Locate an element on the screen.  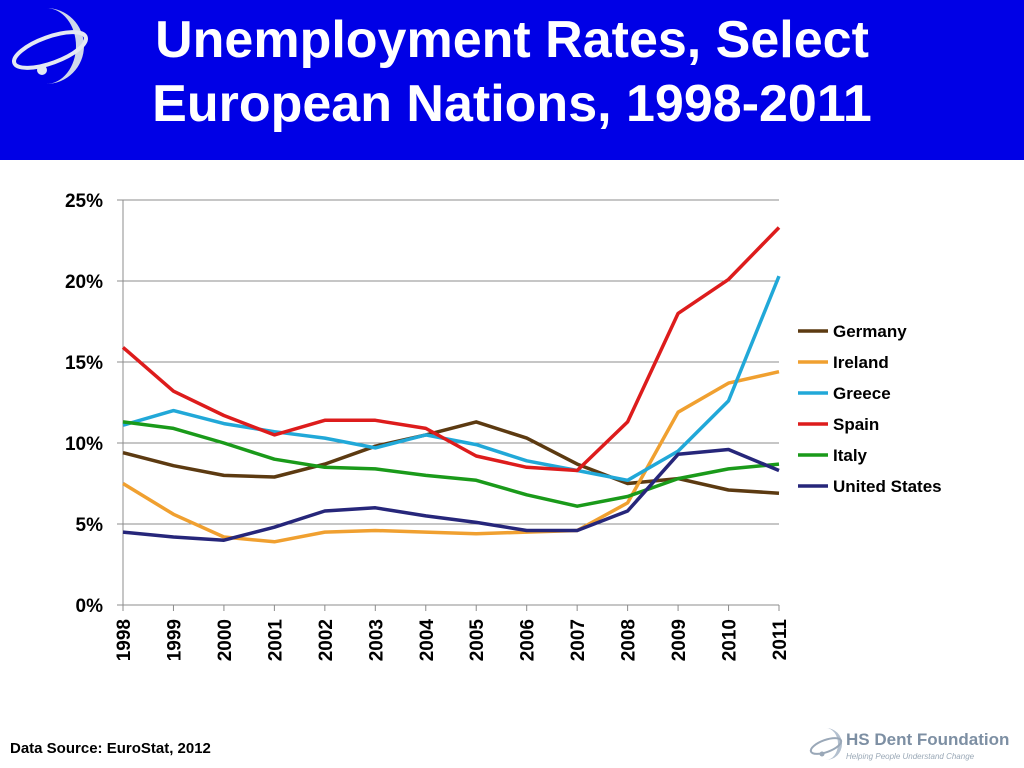
x-tick-label: 2001 is located at coordinates (275, 640).